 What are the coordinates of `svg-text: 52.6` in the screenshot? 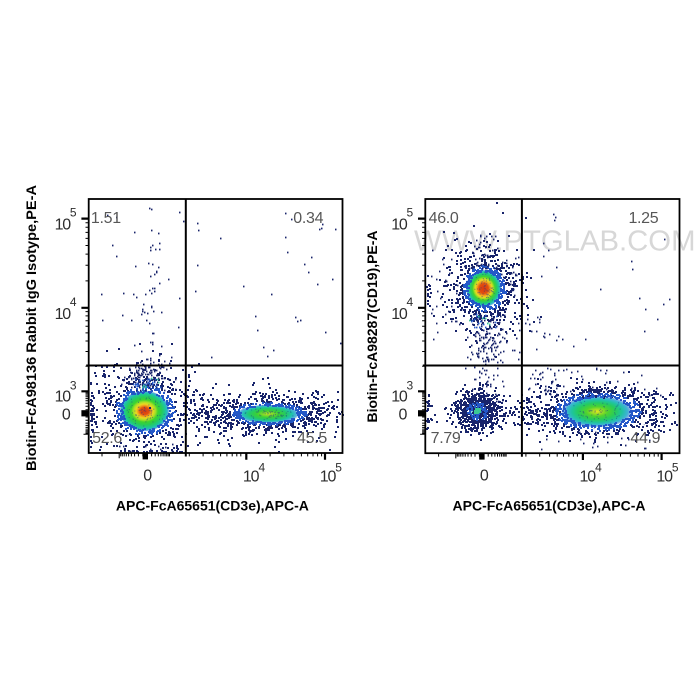 It's located at (107, 438).